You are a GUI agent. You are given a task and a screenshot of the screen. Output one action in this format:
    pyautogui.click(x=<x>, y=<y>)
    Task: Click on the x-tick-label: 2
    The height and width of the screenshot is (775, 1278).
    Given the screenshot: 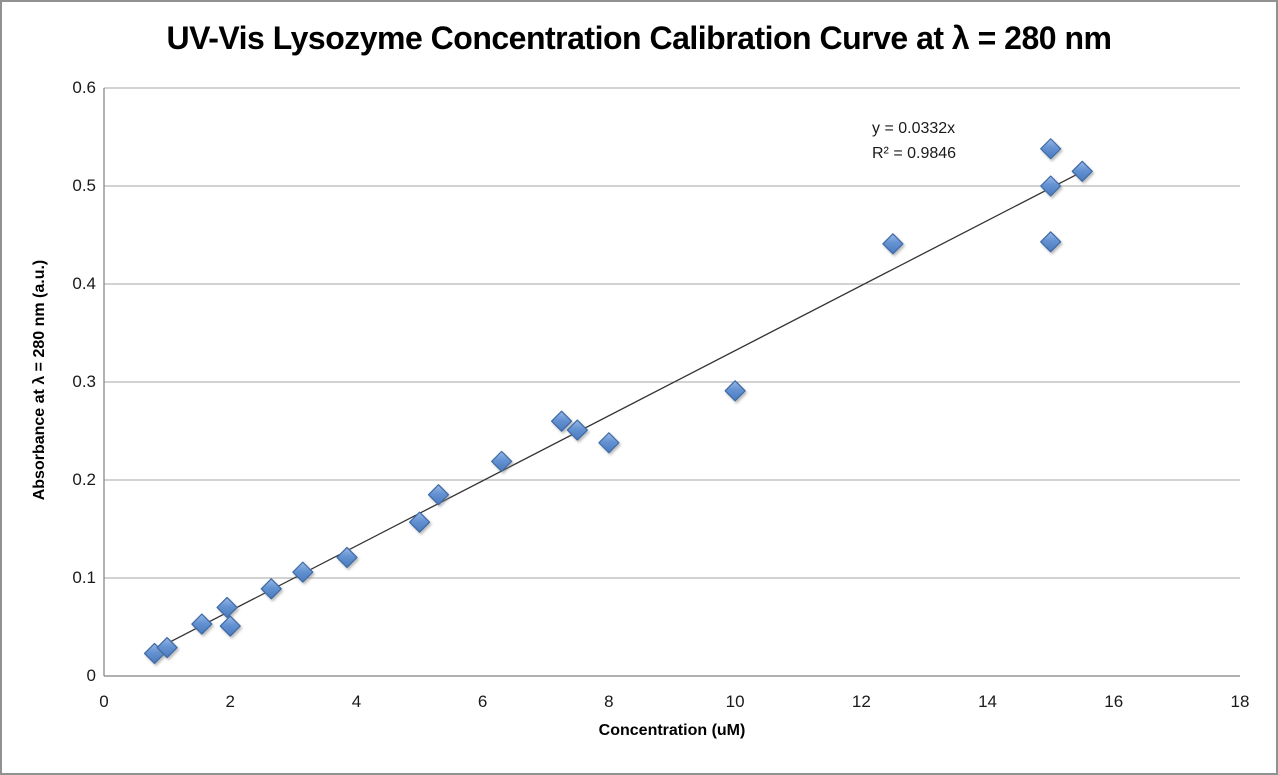 What is the action you would take?
    pyautogui.click(x=230, y=701)
    